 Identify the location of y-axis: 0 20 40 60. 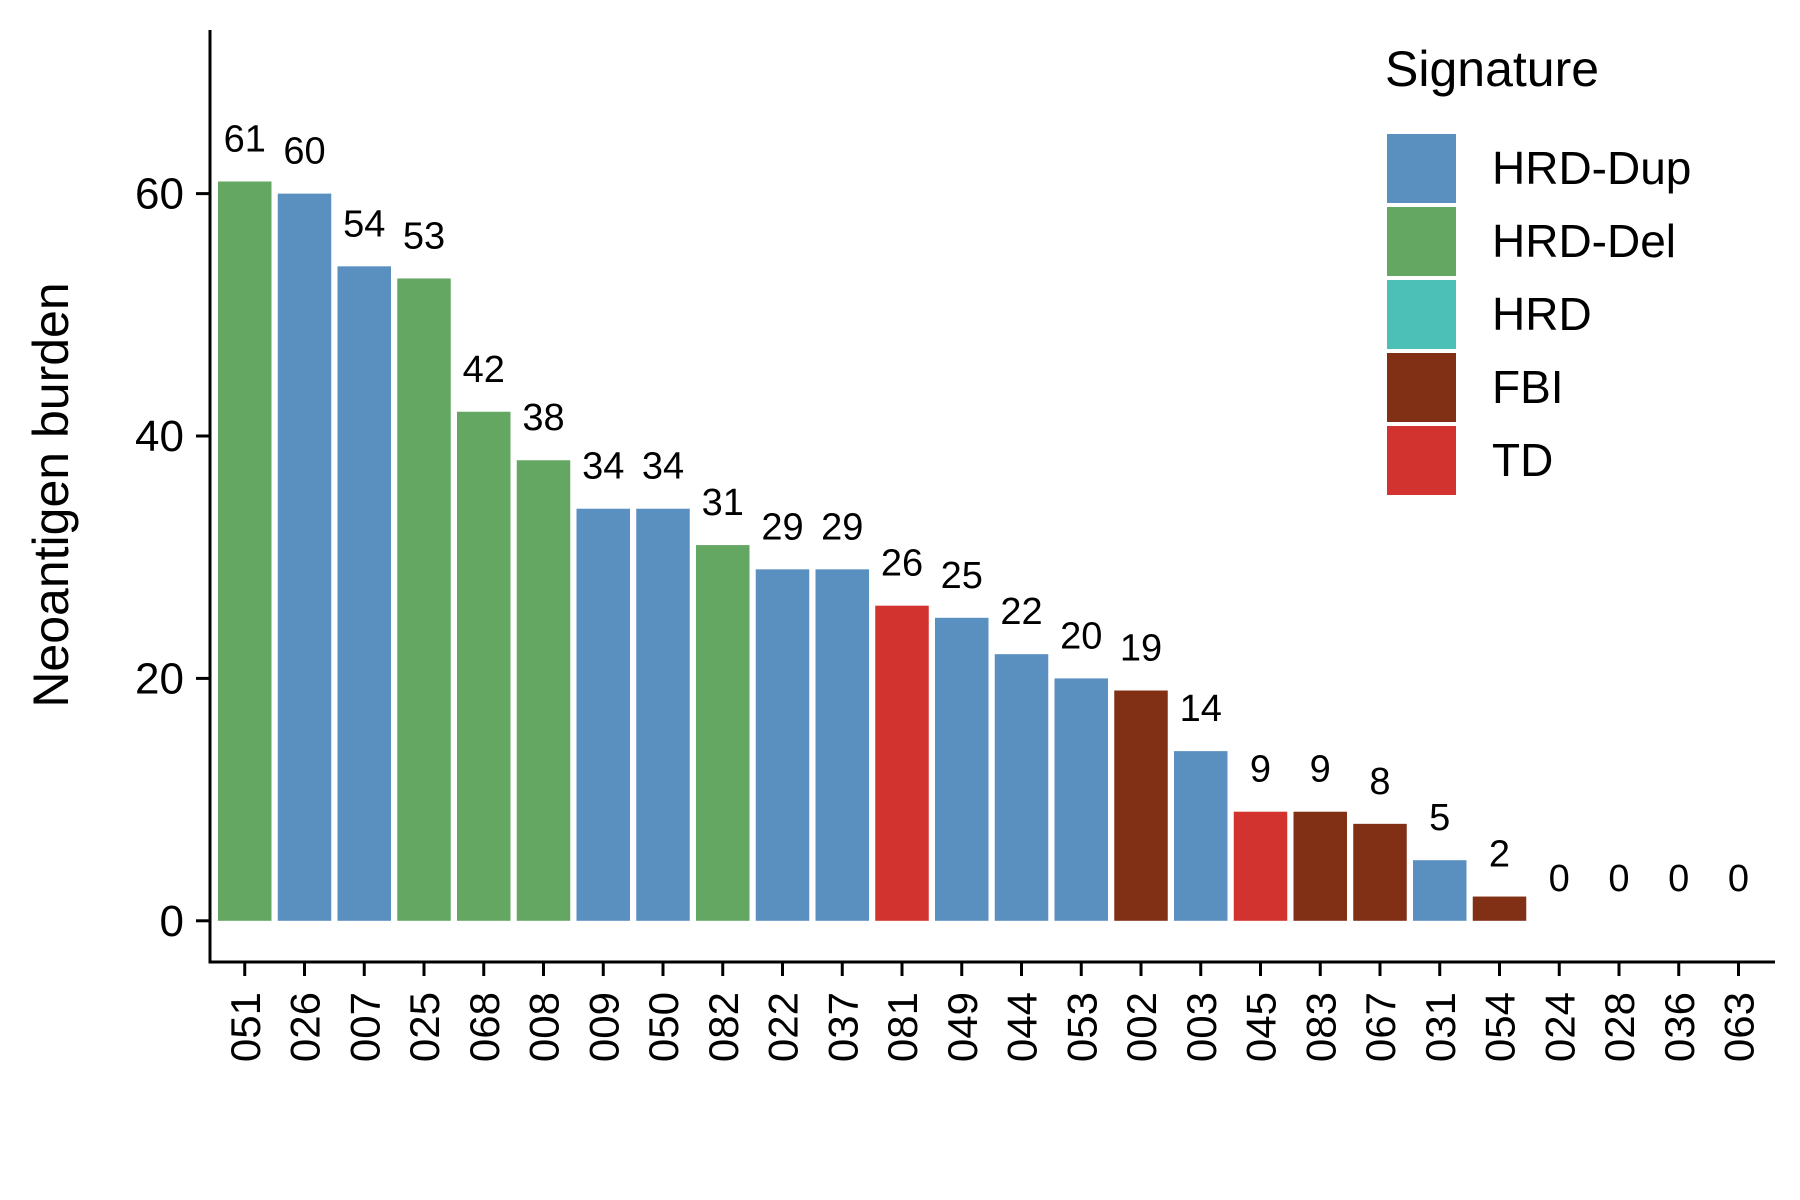
(173, 496).